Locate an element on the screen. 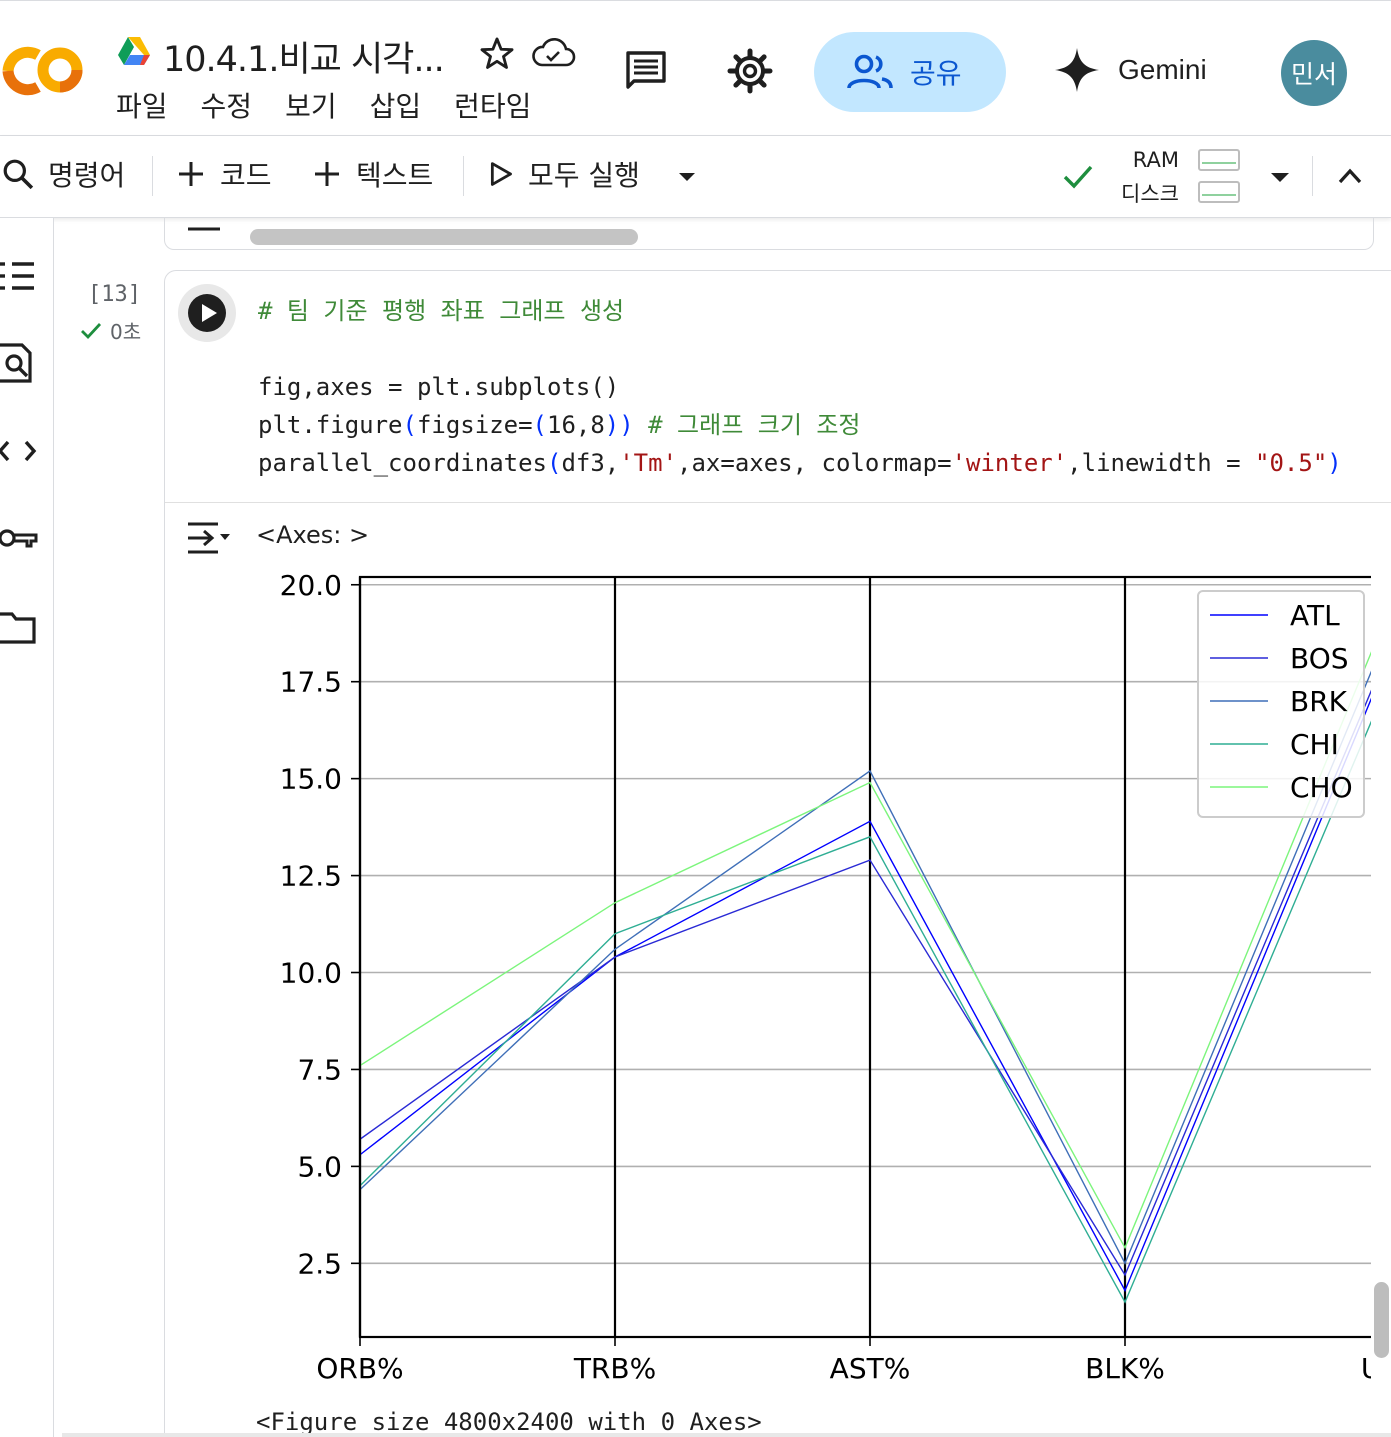 The image size is (1391, 1437). x-tick-label-AST%: AST% is located at coordinates (870, 1368).